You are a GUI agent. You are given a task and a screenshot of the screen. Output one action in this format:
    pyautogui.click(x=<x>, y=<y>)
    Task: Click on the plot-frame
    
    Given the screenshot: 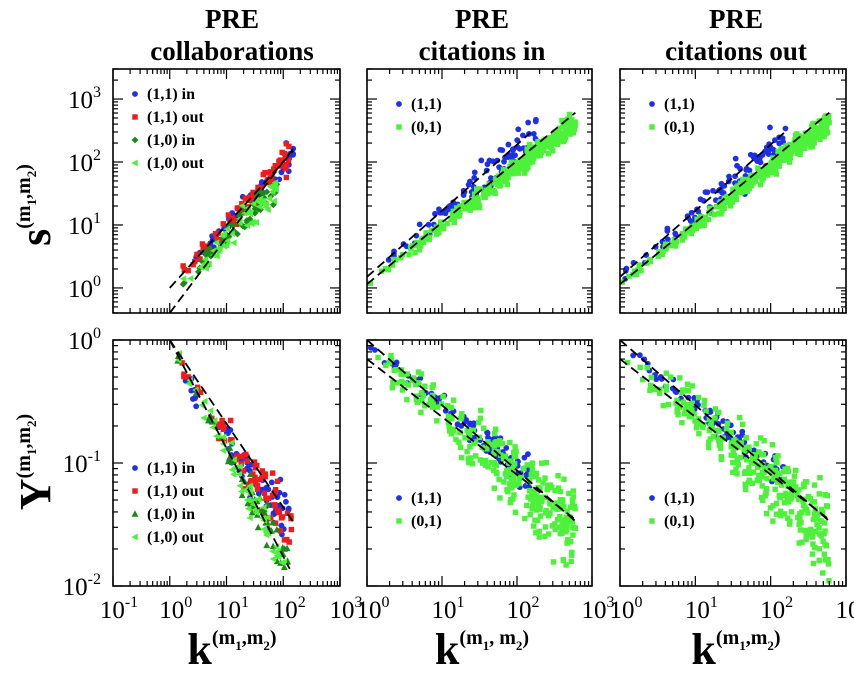 What is the action you would take?
    pyautogui.click(x=226, y=191)
    